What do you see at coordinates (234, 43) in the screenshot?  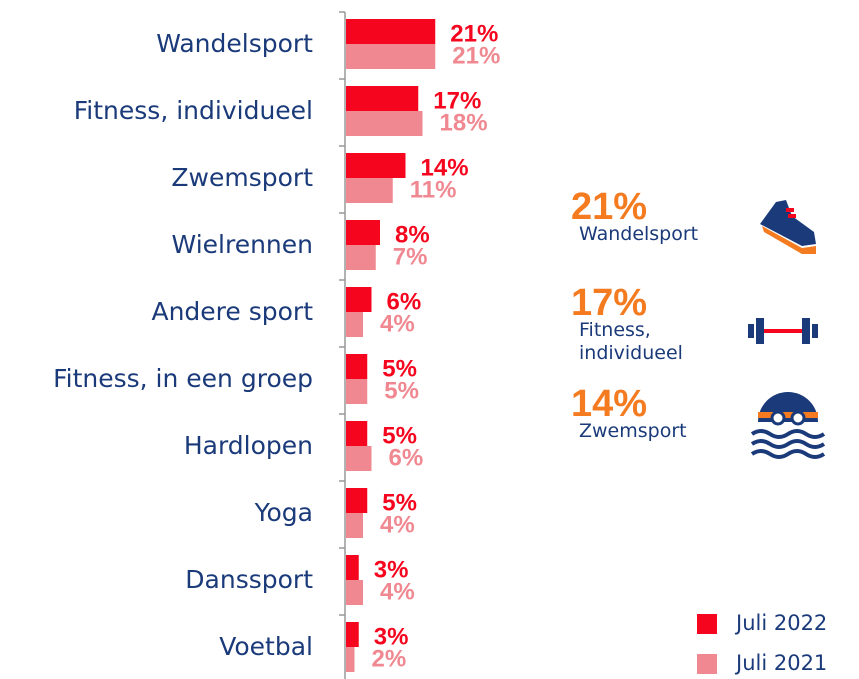 I see `category-label: Wandelsport` at bounding box center [234, 43].